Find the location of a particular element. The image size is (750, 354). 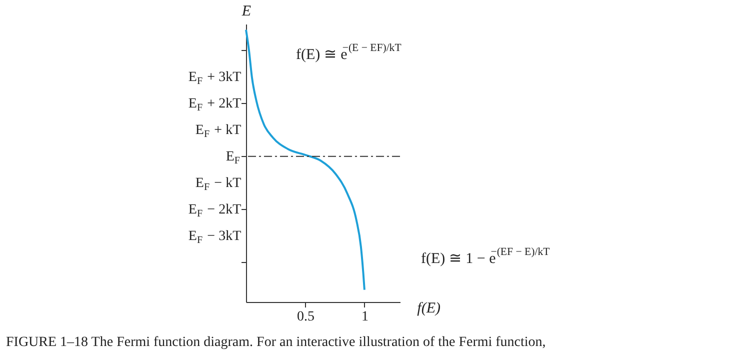

x-tick-label: 0.5 is located at coordinates (305, 317).